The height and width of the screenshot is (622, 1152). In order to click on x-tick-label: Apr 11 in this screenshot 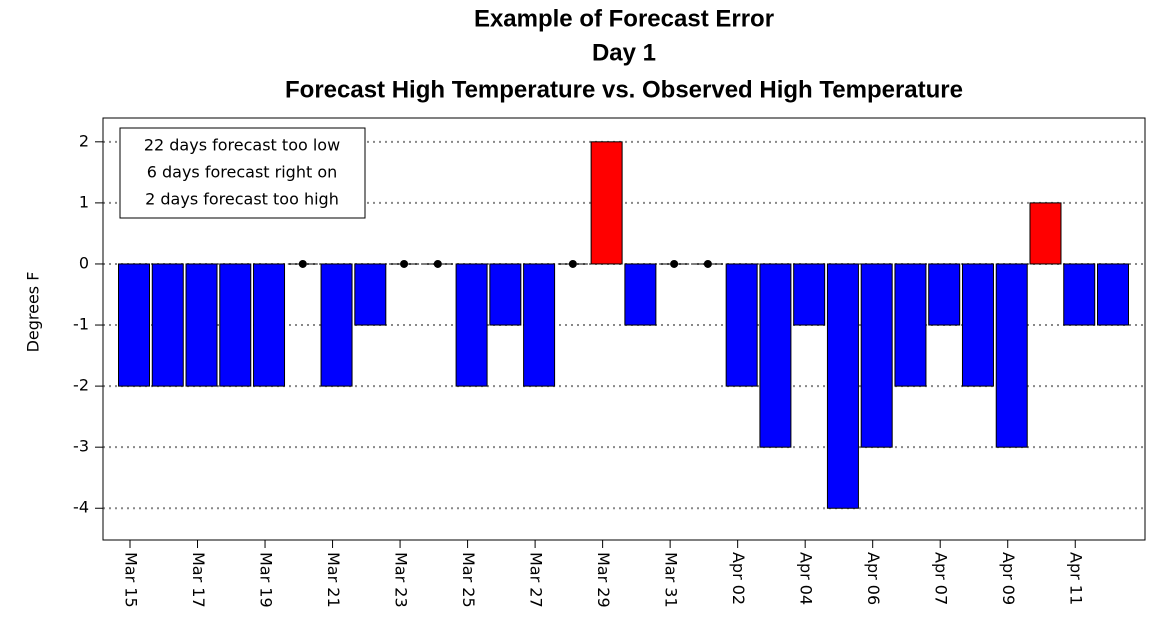, I will do `click(1076, 578)`.